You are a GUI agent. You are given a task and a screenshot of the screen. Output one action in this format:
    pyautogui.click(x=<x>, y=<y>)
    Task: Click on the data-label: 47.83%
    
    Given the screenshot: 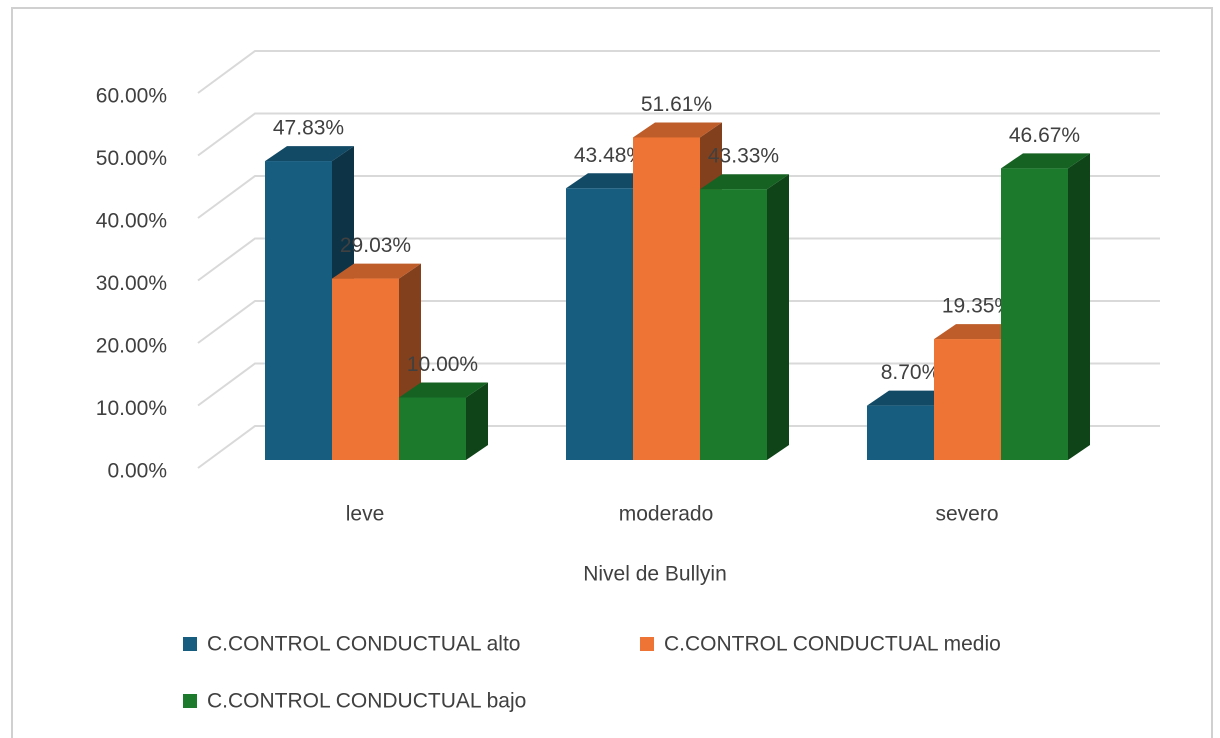 What is the action you would take?
    pyautogui.click(x=308, y=128)
    